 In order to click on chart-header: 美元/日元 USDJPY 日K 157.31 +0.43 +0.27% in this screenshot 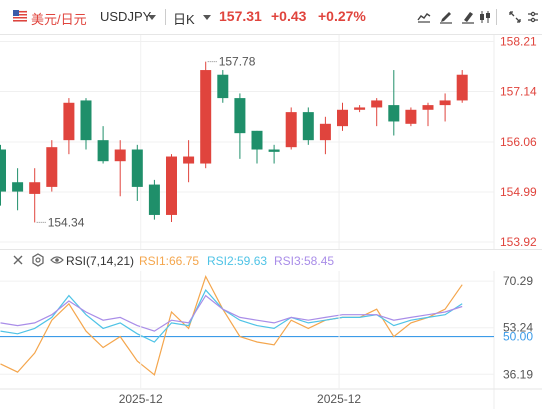, I will do `click(271, 17)`.